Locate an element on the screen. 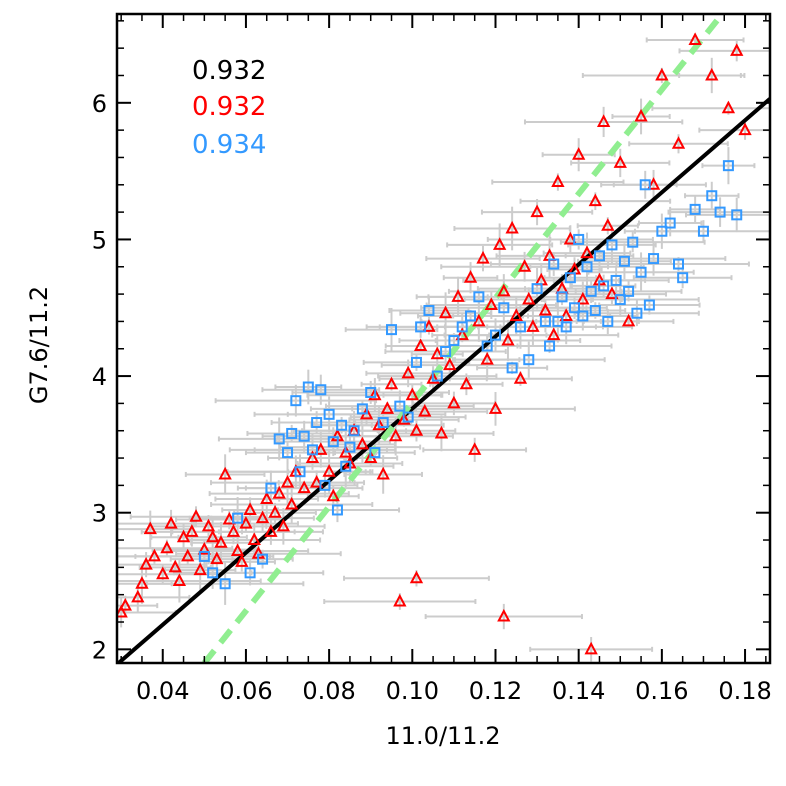 This screenshot has height=786, width=786. x-tick-label: 0.08 is located at coordinates (328, 691).